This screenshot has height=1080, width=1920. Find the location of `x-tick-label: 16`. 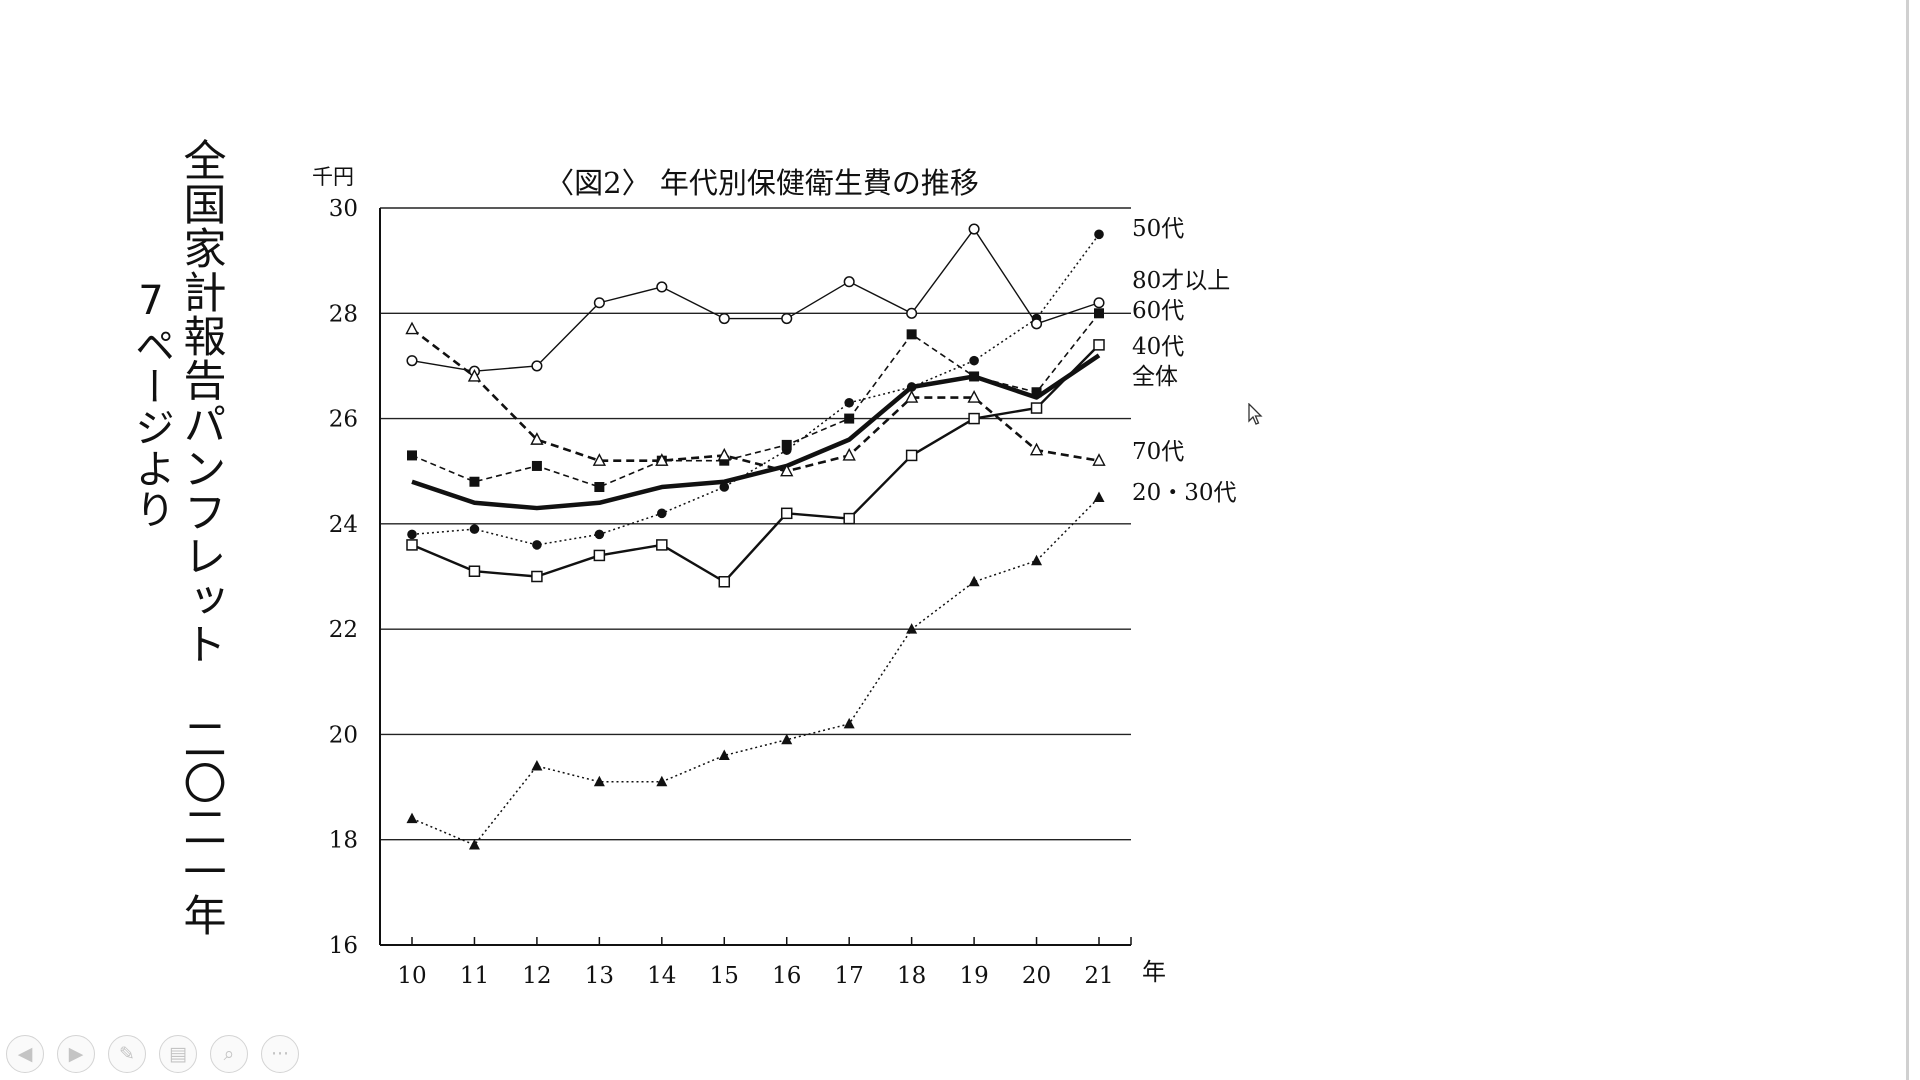

x-tick-label: 16 is located at coordinates (786, 976).